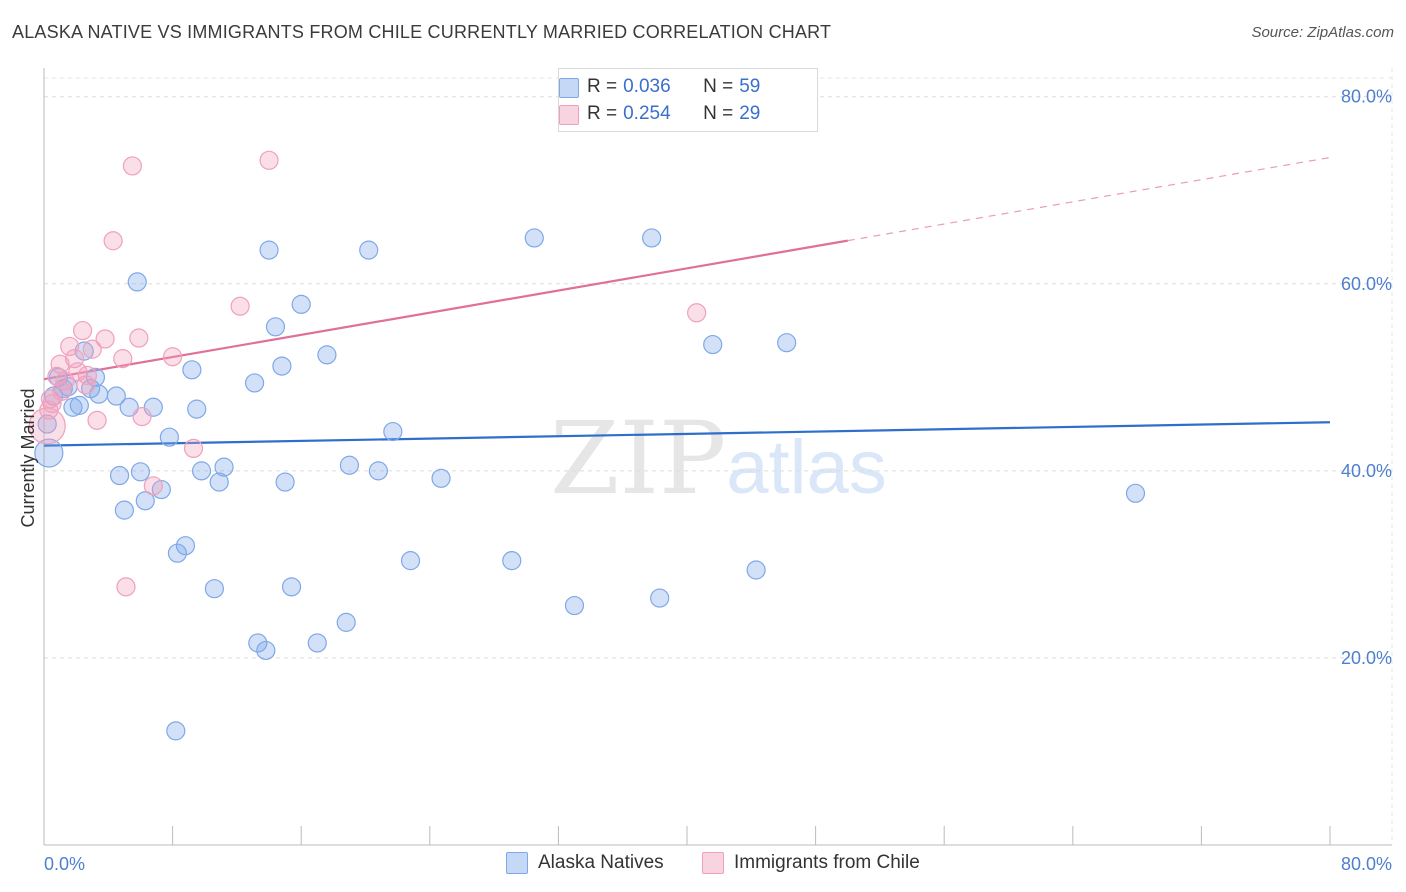  I want to click on x-tick-label: 80.0%, so click(1366, 864).